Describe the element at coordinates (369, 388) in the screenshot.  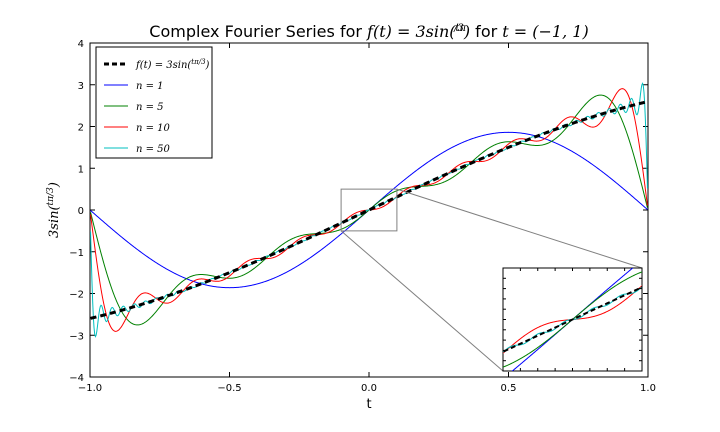
I see `x-tick-label: 0.0` at that location.